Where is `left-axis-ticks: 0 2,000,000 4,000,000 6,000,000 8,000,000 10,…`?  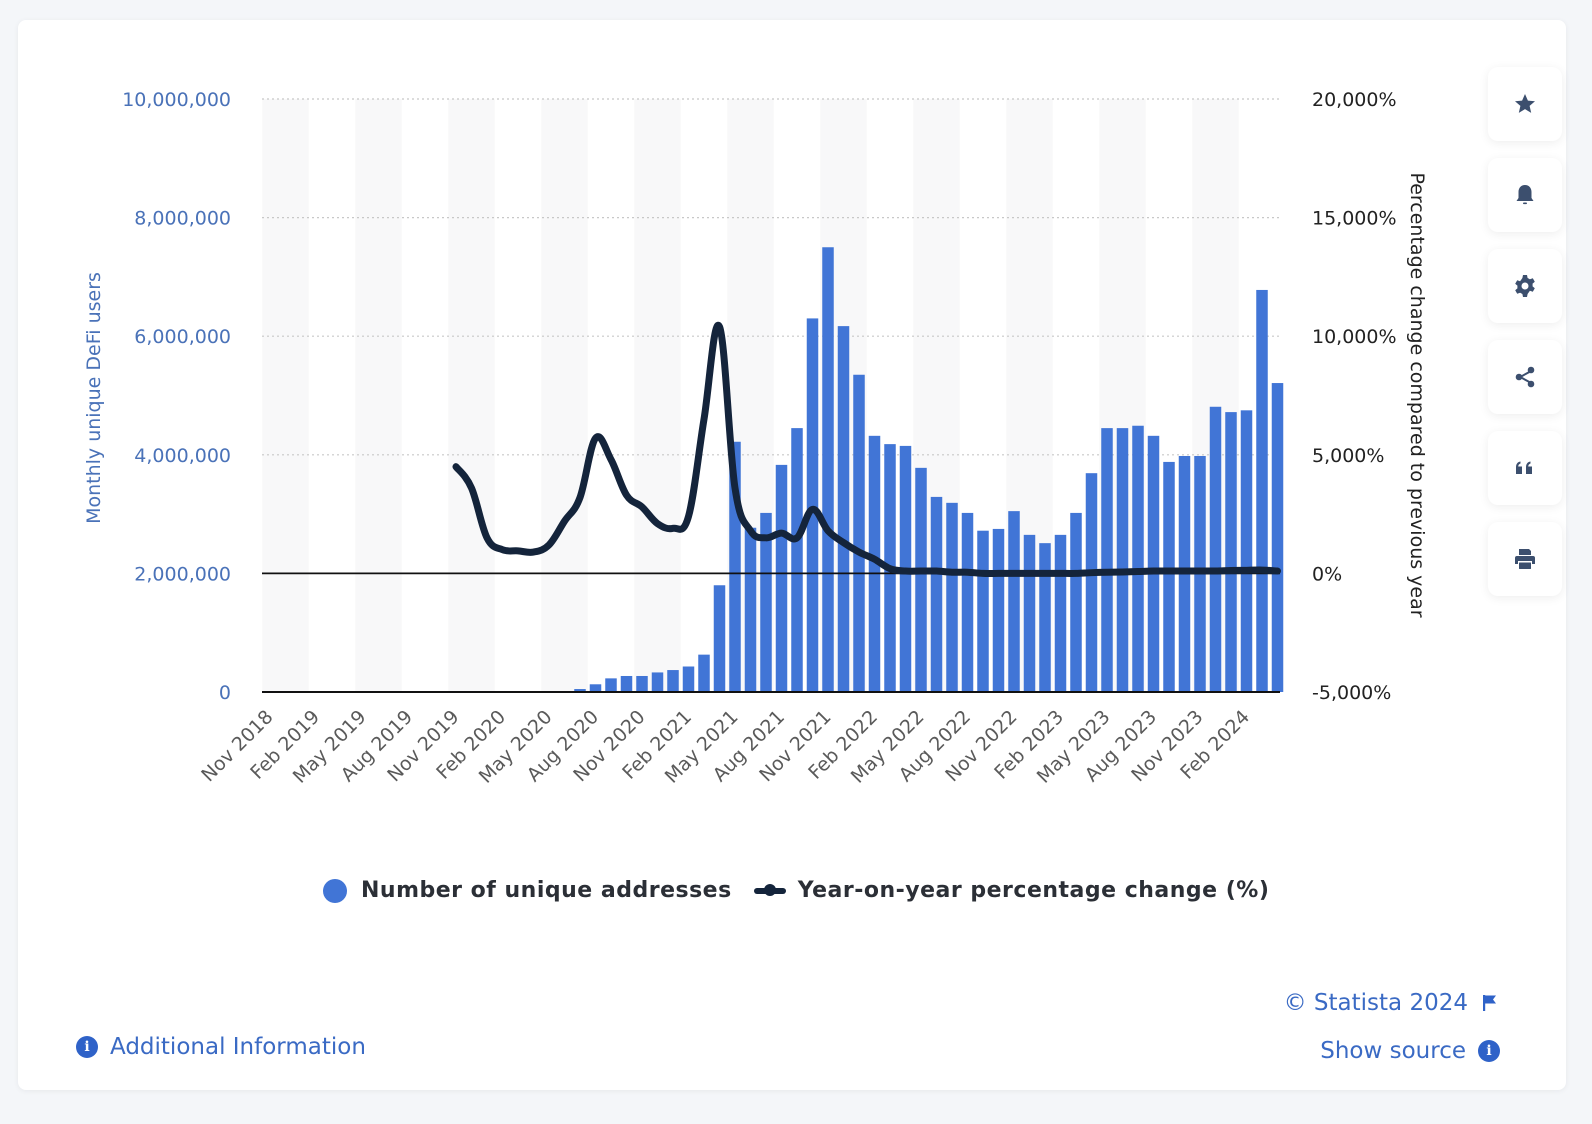
left-axis-ticks: 0 2,000,000 4,000,000 6,000,000 8,000,000 10,… is located at coordinates (176, 396).